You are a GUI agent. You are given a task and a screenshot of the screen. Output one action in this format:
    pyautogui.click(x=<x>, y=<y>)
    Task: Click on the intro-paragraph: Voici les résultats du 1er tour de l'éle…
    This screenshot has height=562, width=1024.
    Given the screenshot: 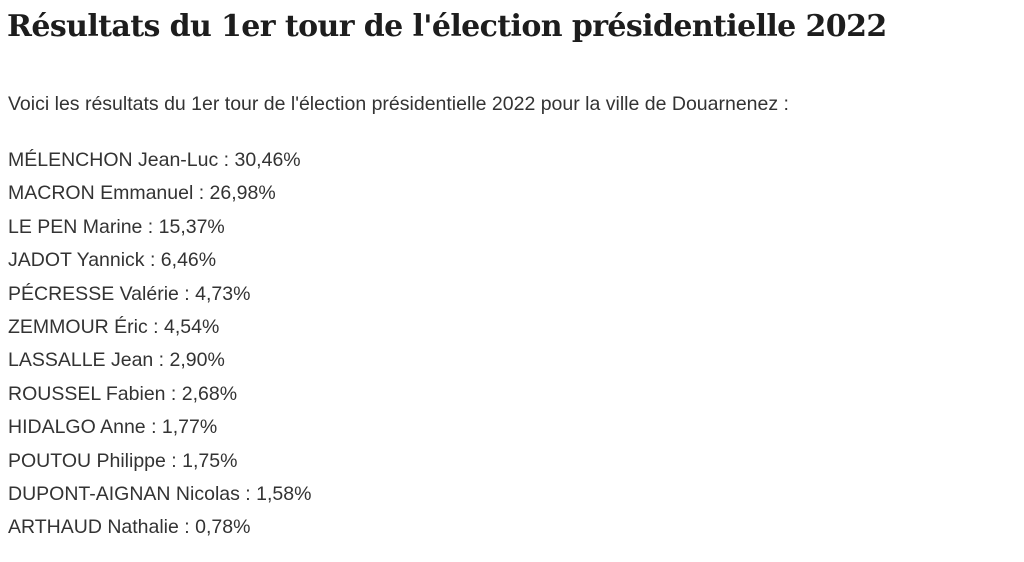 What is the action you would take?
    pyautogui.click(x=398, y=104)
    